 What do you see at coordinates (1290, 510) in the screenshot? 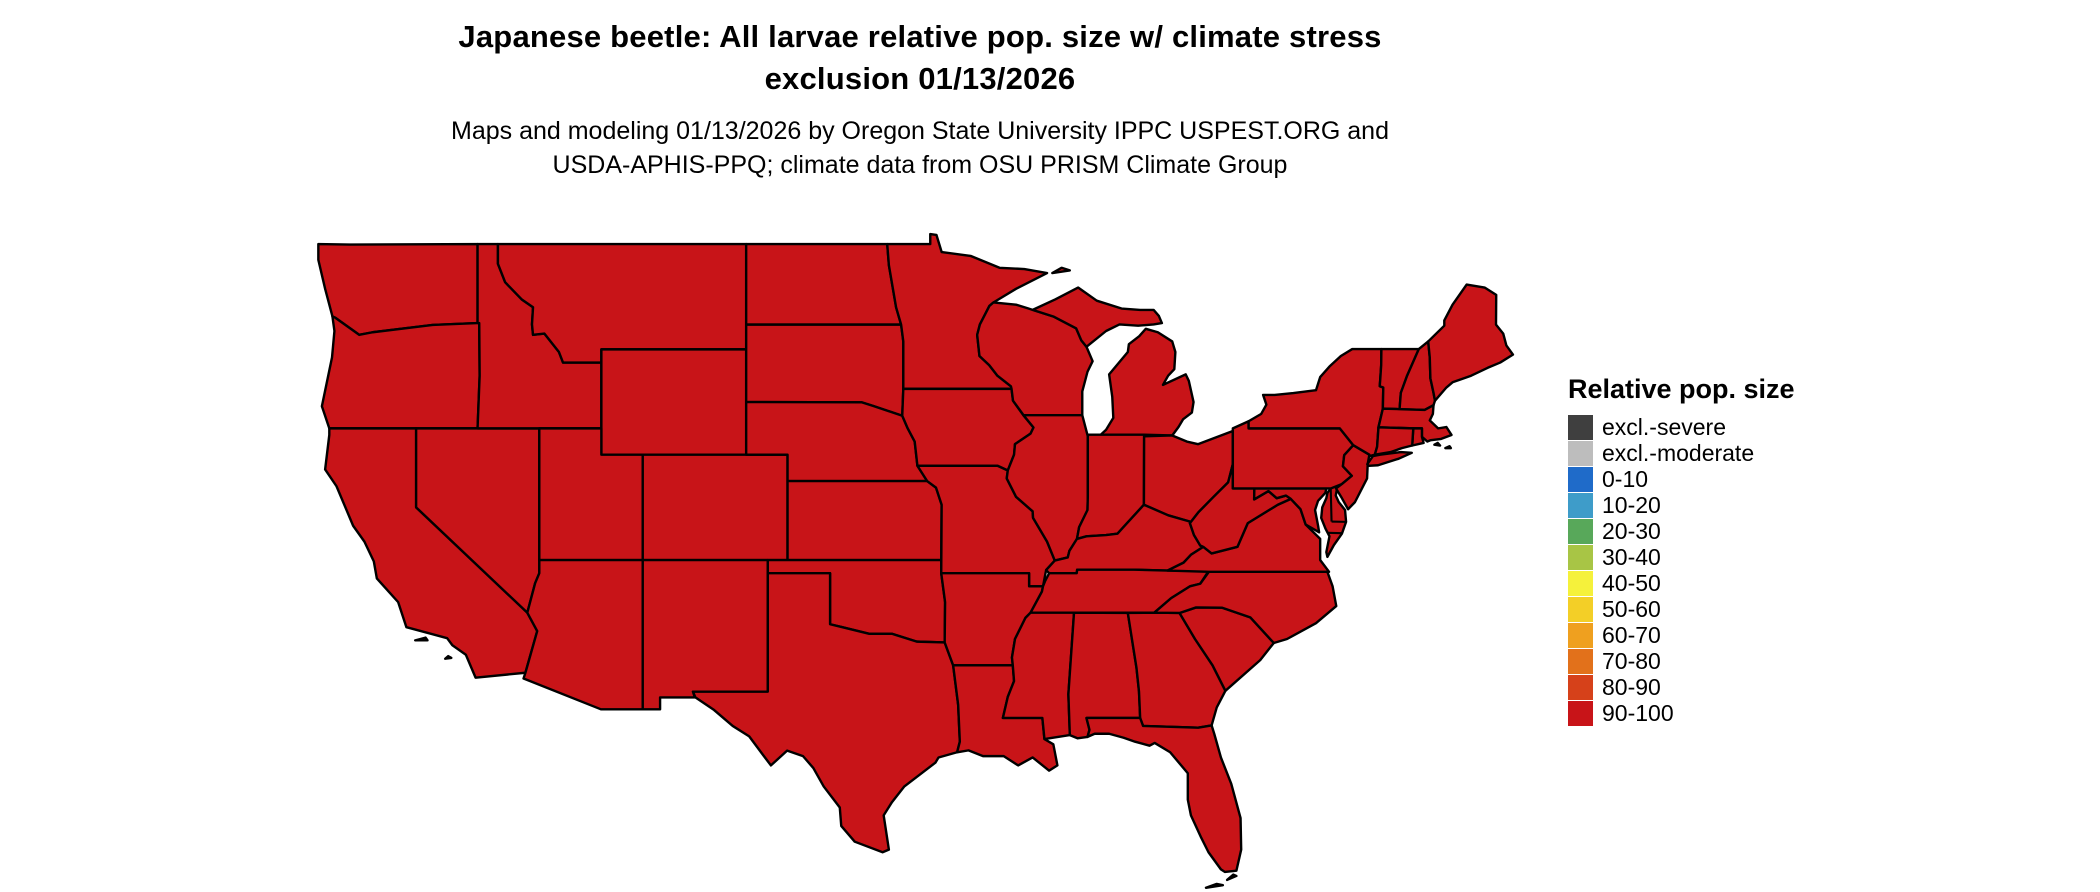
I see `state-maryland` at bounding box center [1290, 510].